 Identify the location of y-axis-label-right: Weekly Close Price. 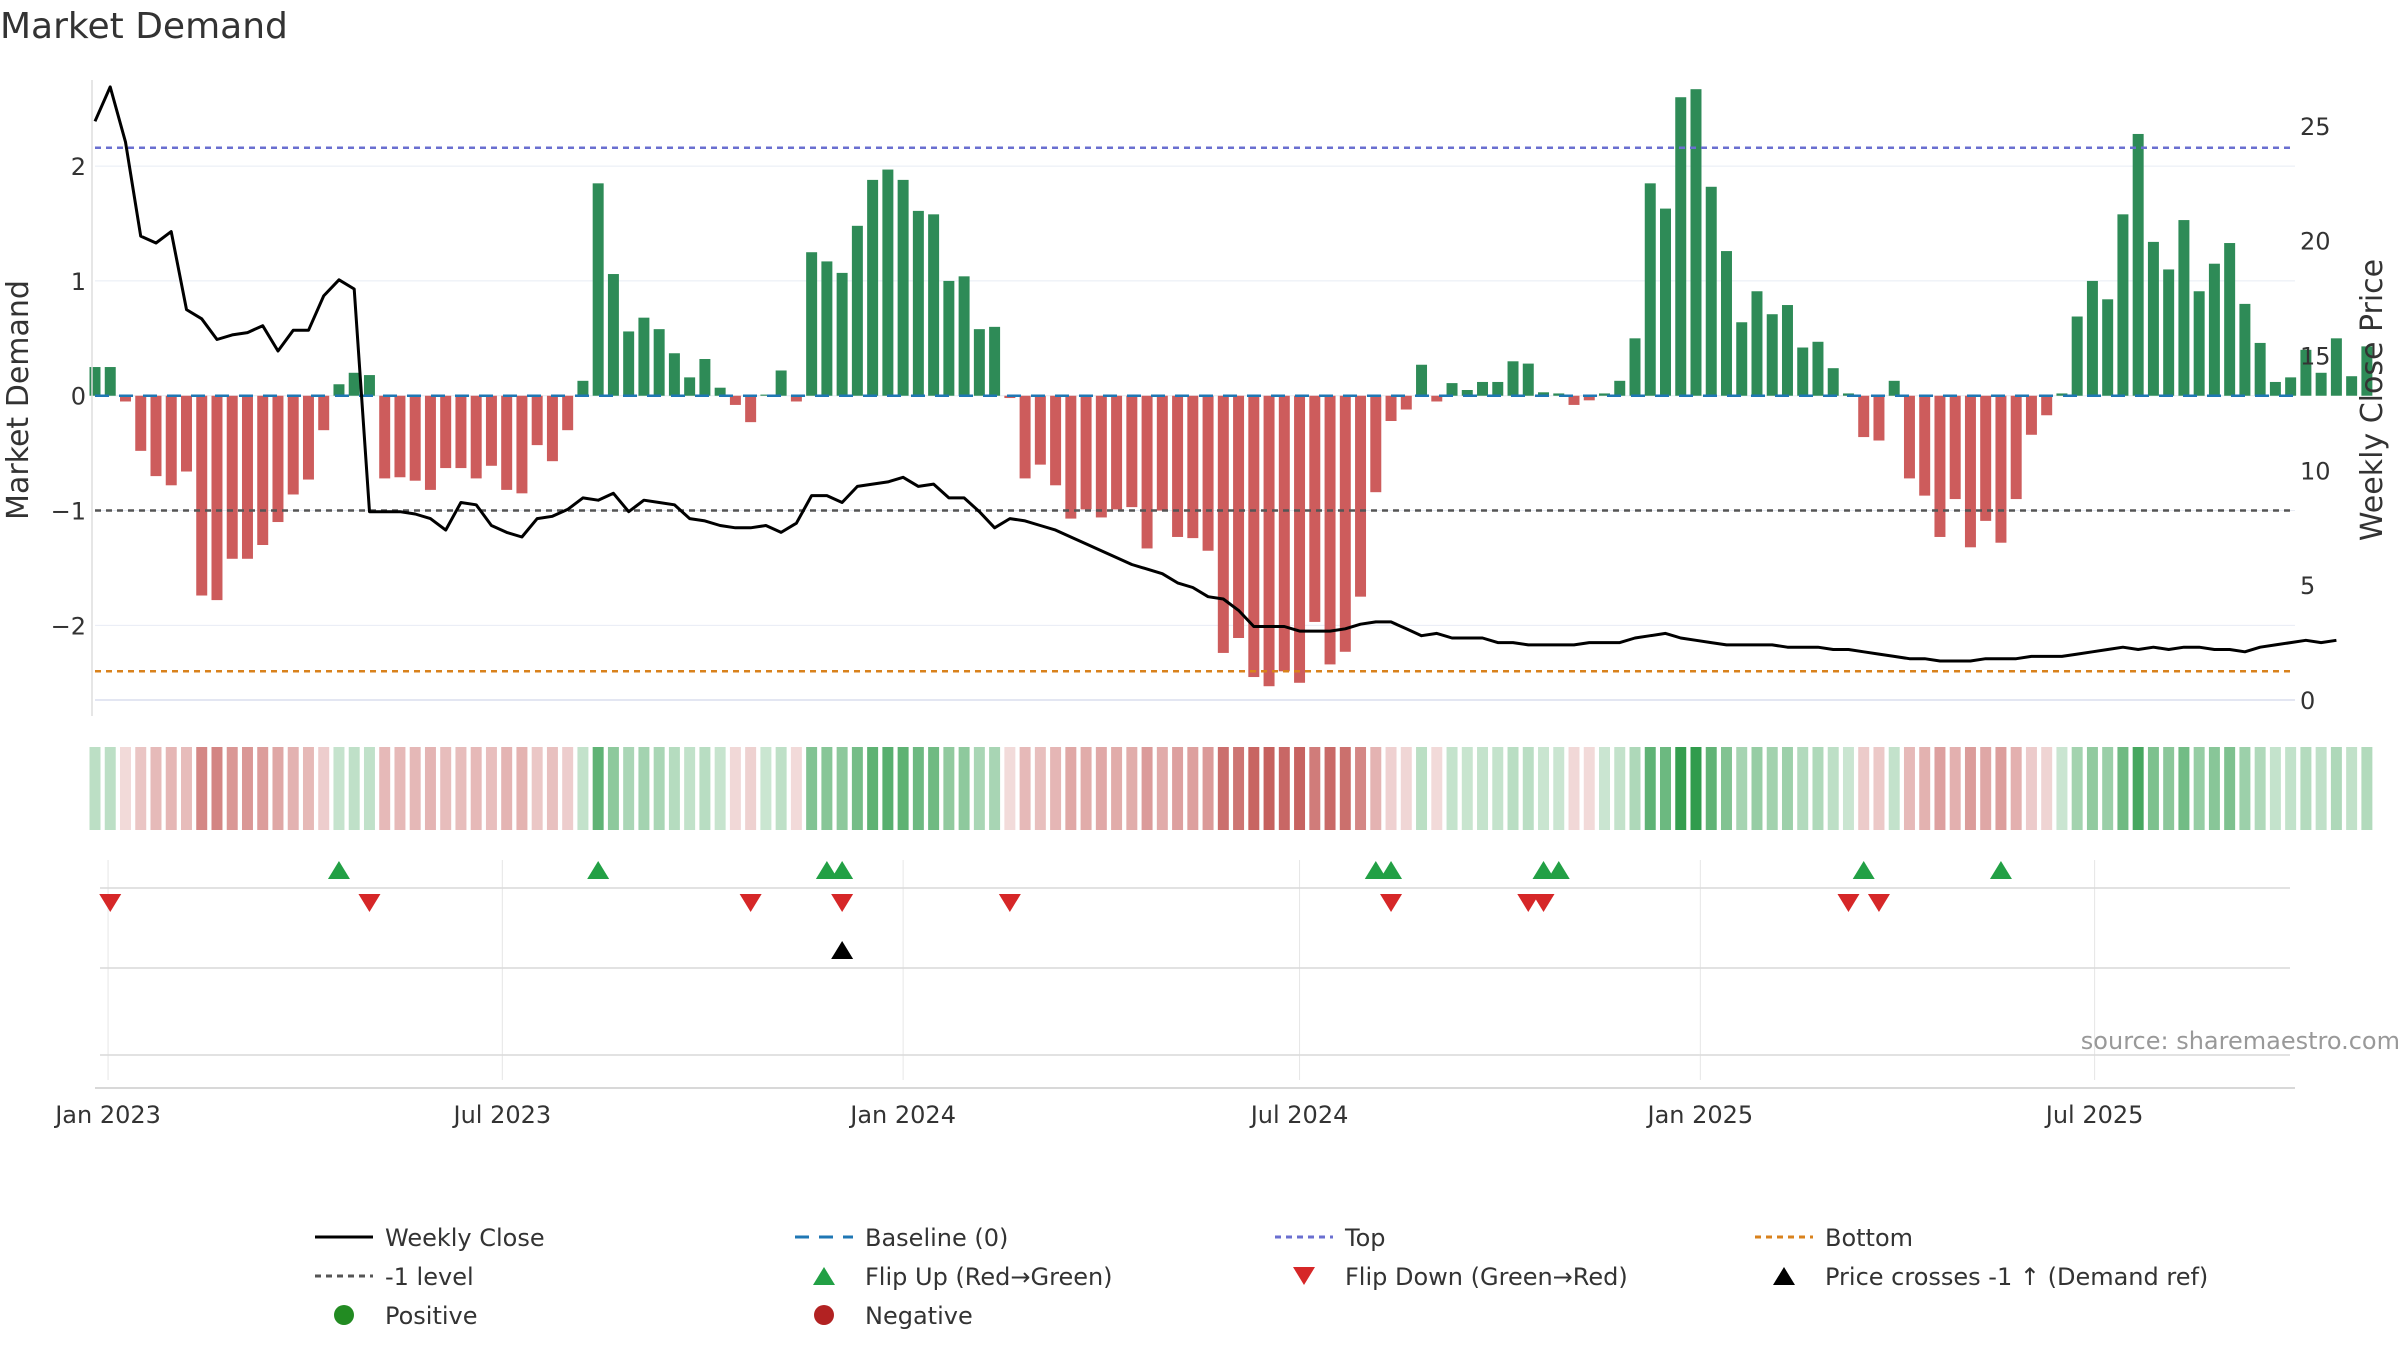
(2372, 400).